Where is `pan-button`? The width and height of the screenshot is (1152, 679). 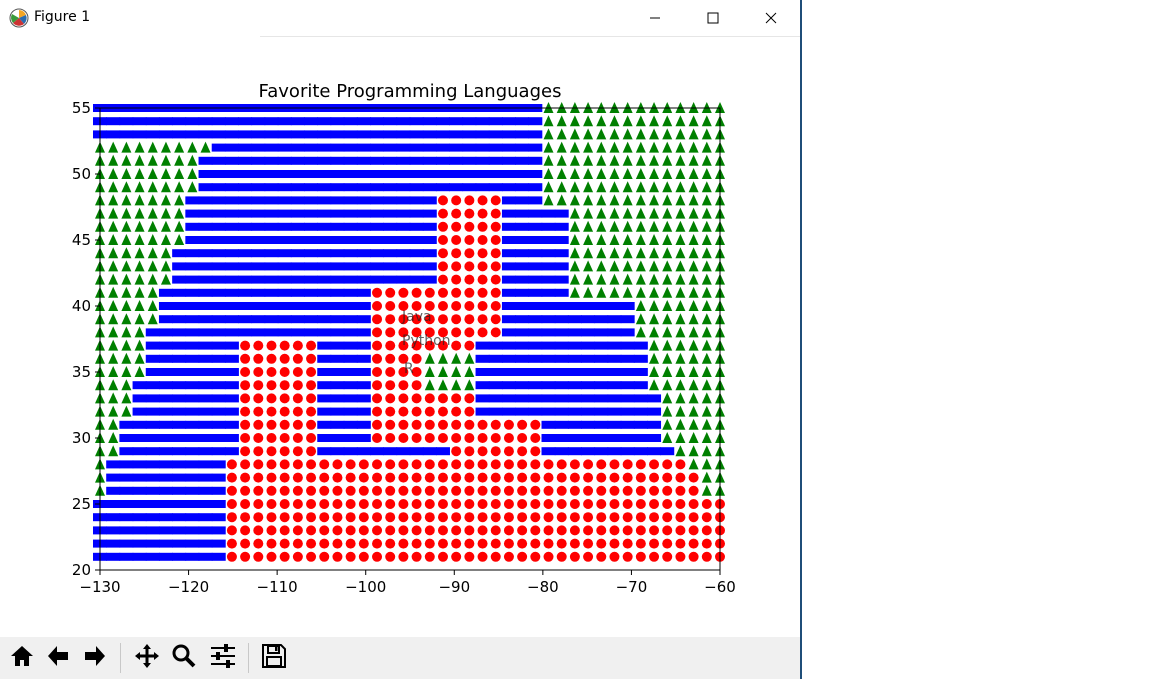
pan-button is located at coordinates (147, 658).